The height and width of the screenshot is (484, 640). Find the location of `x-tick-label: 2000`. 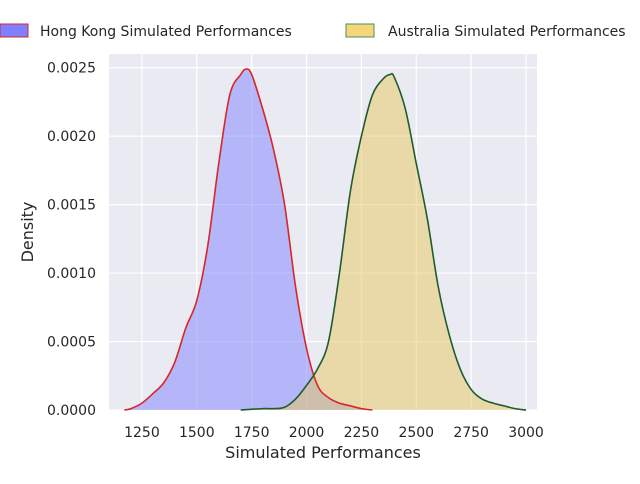

x-tick-label: 2000 is located at coordinates (307, 433).